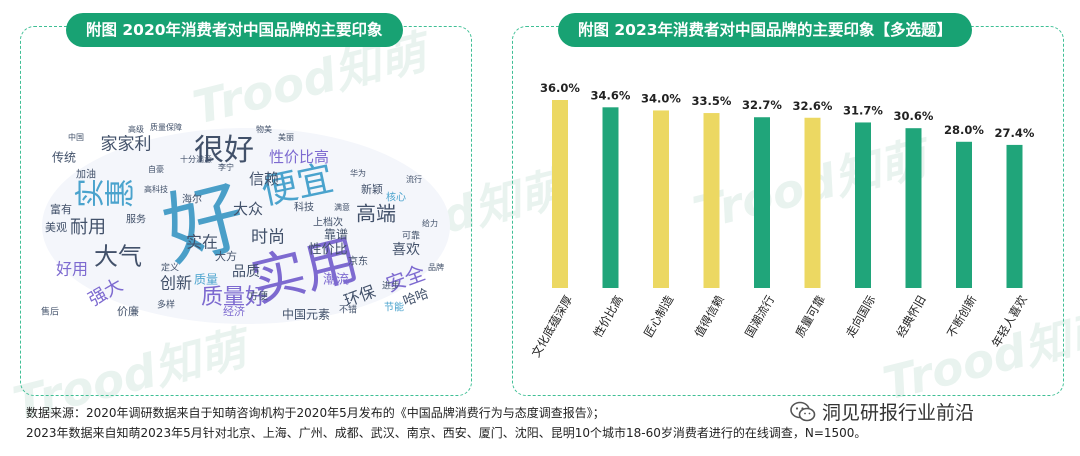  Describe the element at coordinates (234, 297) in the screenshot. I see `word-cloud-term: 质量好` at that location.